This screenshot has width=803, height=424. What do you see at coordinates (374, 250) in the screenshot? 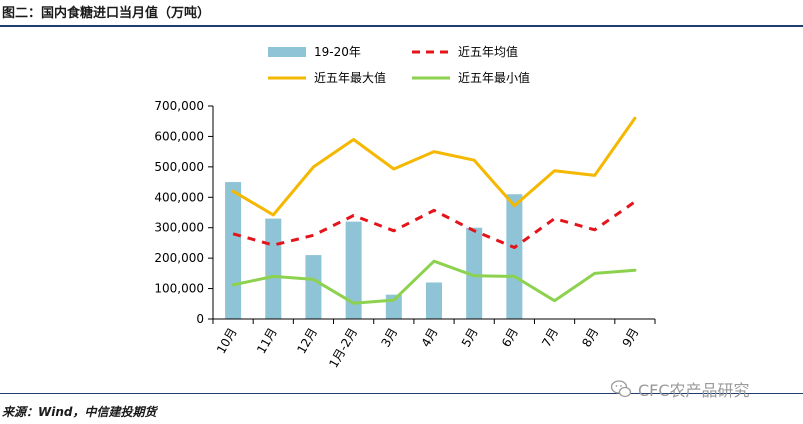
I see `bar-series` at bounding box center [374, 250].